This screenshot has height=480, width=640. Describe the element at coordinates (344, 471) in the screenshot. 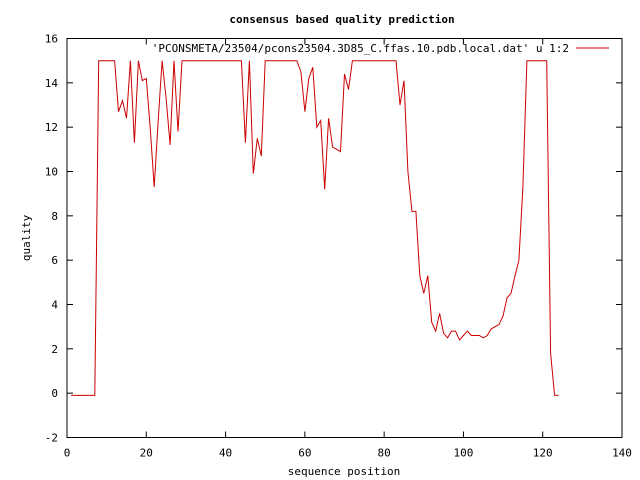

I see `x-axis-label: sequence position` at that location.